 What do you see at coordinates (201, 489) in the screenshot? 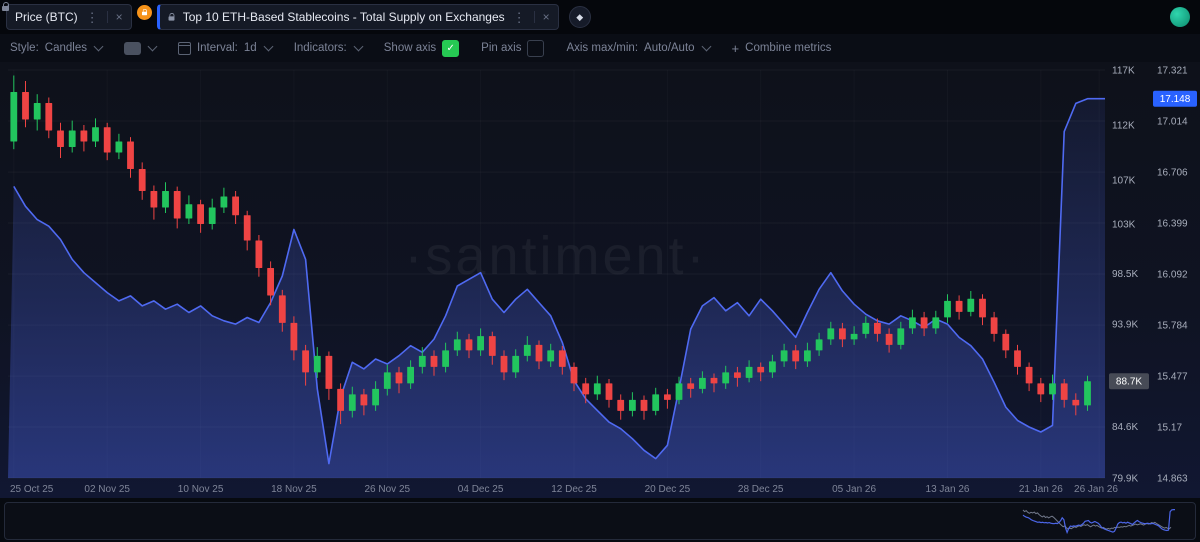
I see `svg-text: 10 Nov 25` at bounding box center [201, 489].